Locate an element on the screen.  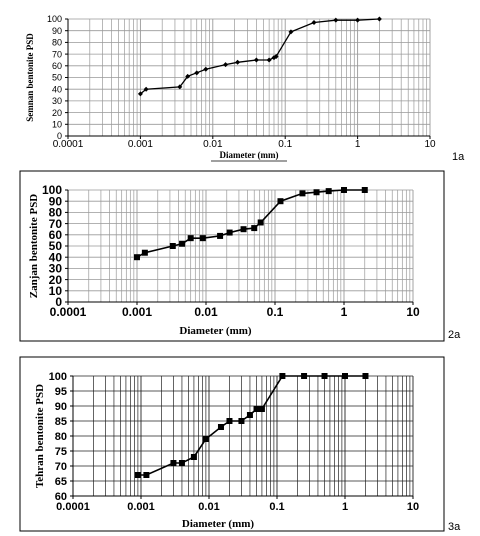
panel-label-1a: 1a is located at coordinates (458, 157).